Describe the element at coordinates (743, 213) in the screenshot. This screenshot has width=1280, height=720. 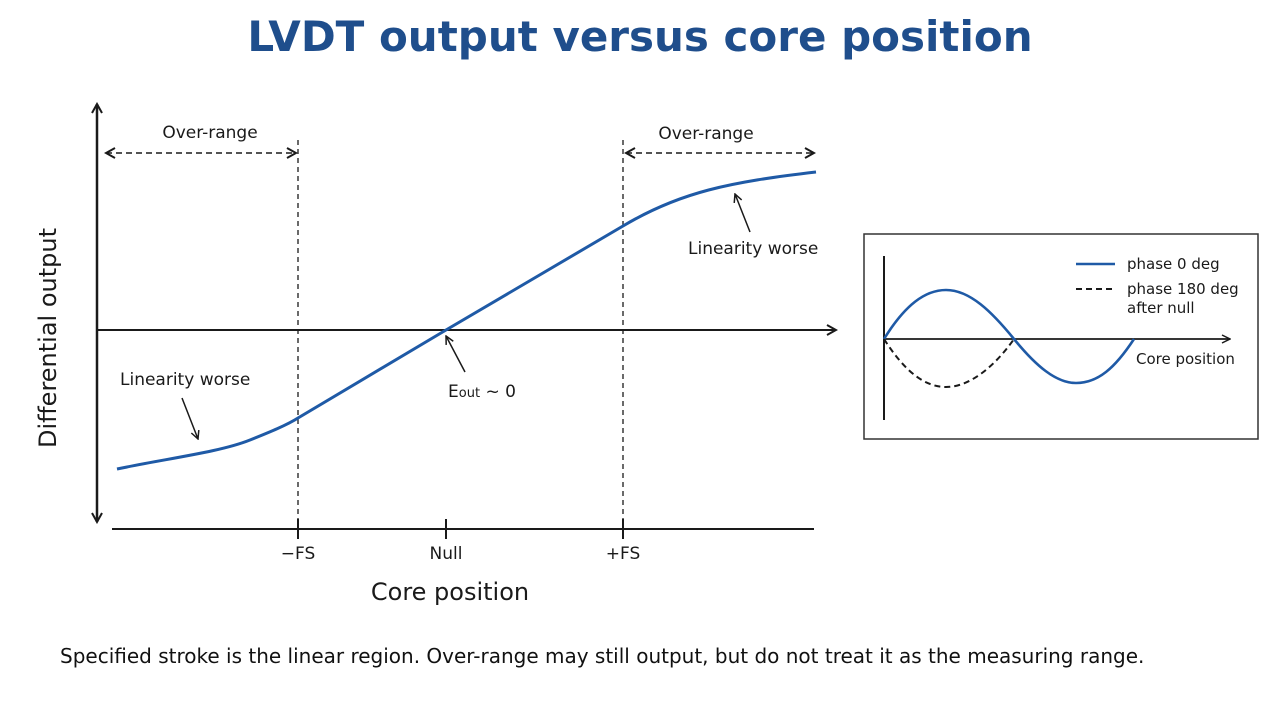
I see `linearity-right-arrow` at that location.